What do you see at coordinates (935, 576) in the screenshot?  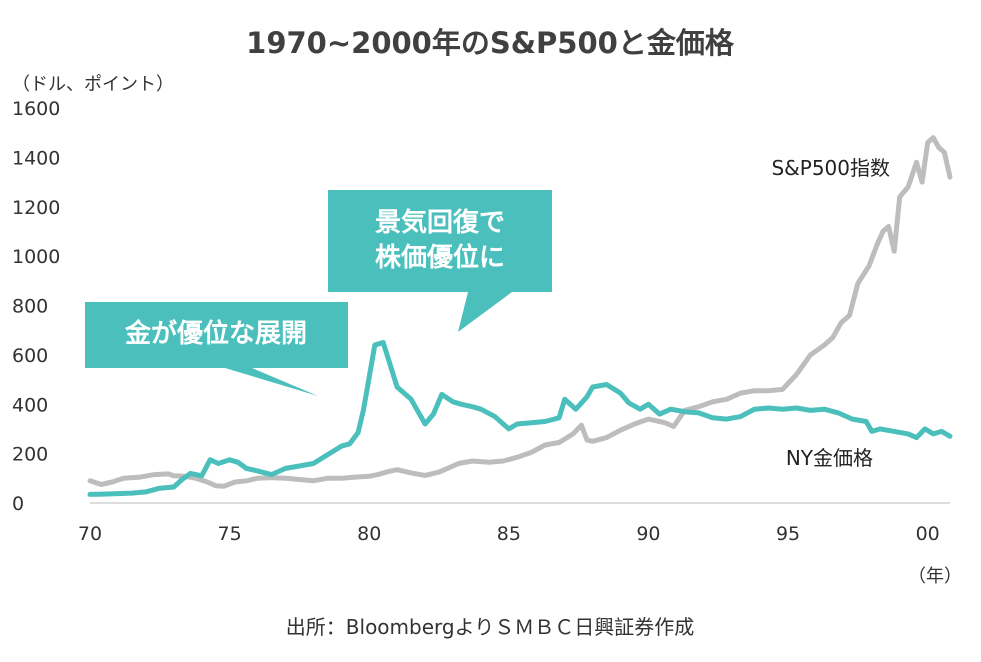 I see `x-axis-label: （年）` at bounding box center [935, 576].